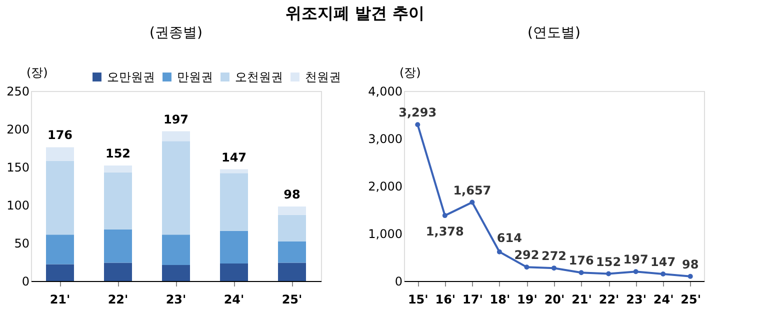  I want to click on data-label: 176, so click(581, 261).